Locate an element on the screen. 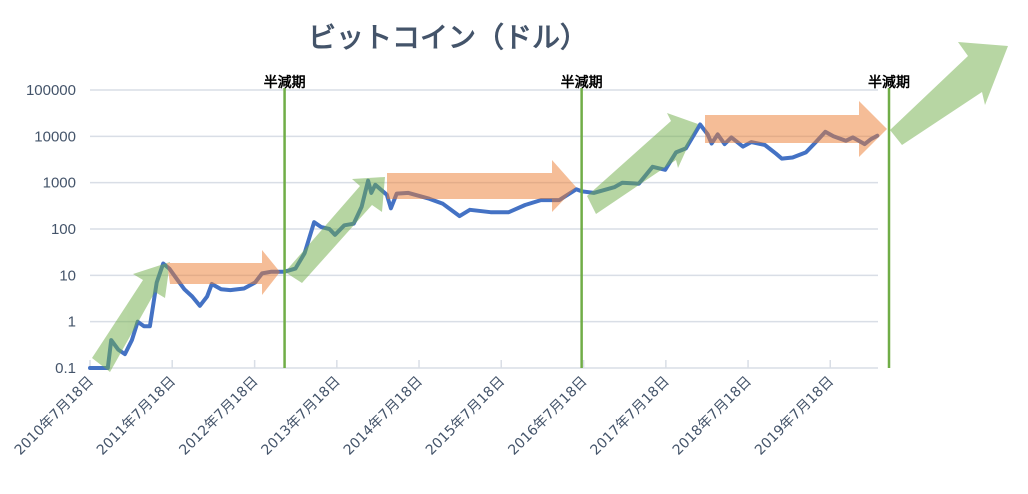  x-tick-label: 2014年7月18日 is located at coordinates (383, 416).